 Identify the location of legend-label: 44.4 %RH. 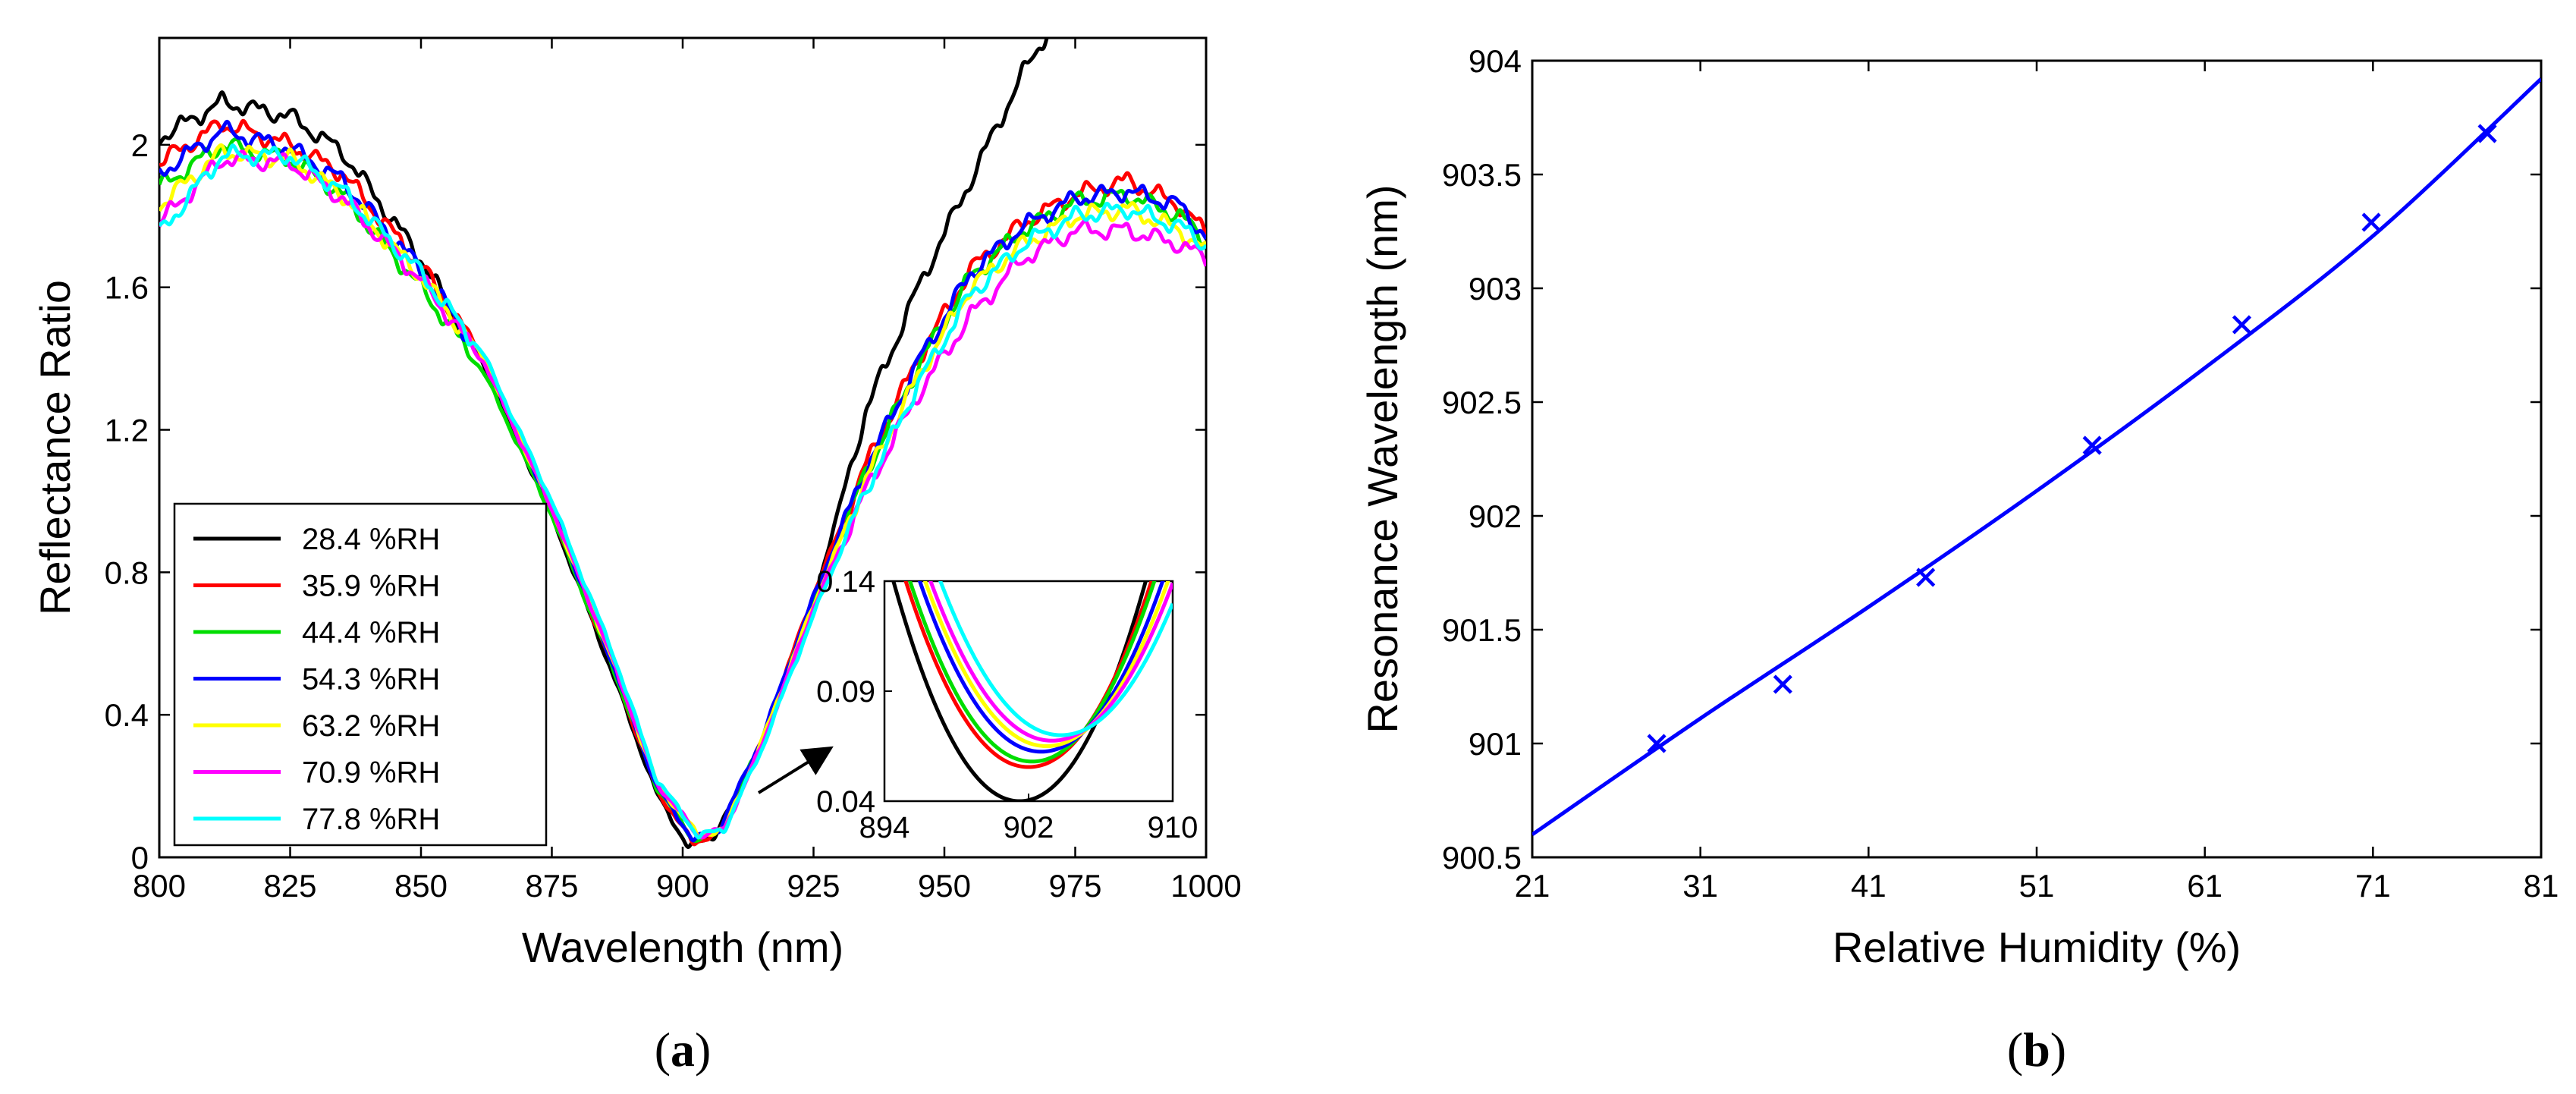
(371, 632).